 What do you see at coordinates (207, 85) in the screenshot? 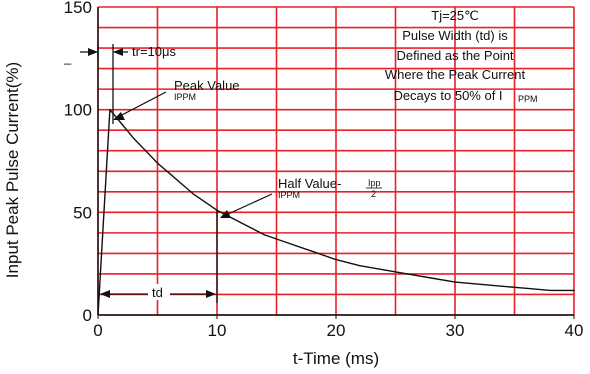
I see `peak-label: Peak Value` at bounding box center [207, 85].